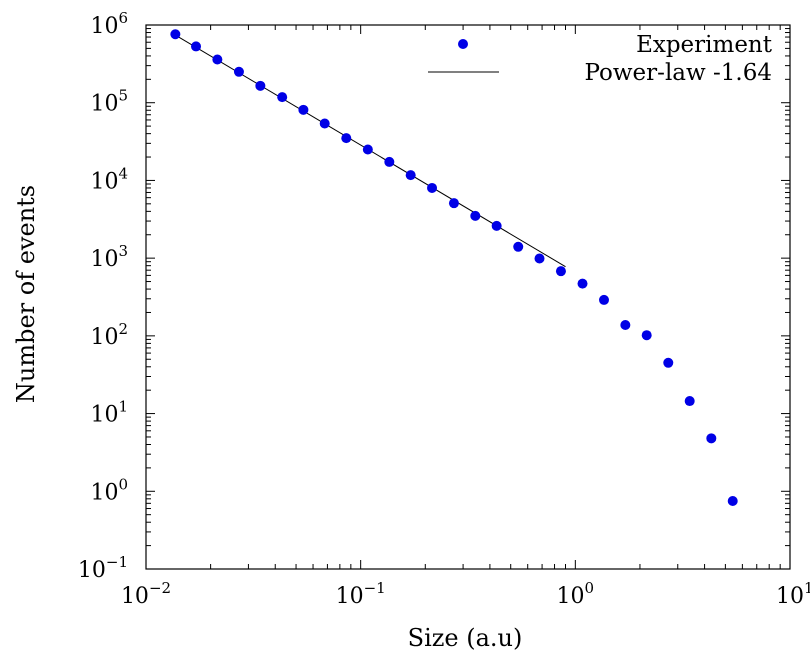 The height and width of the screenshot is (655, 810). Describe the element at coordinates (26, 294) in the screenshot. I see `y-axis-label: Number of events` at that location.